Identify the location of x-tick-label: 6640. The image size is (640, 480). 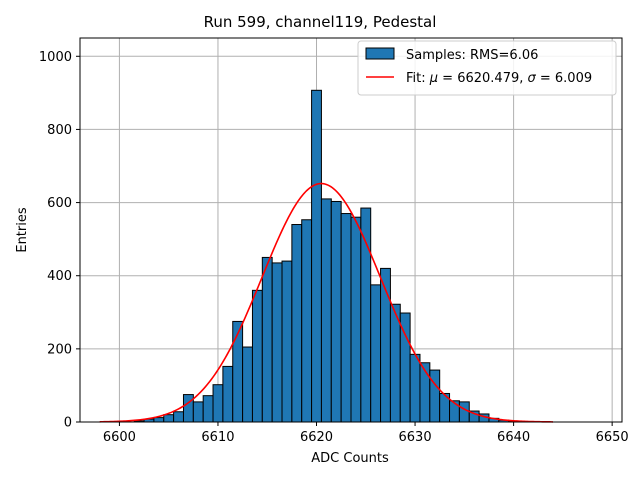
(513, 437).